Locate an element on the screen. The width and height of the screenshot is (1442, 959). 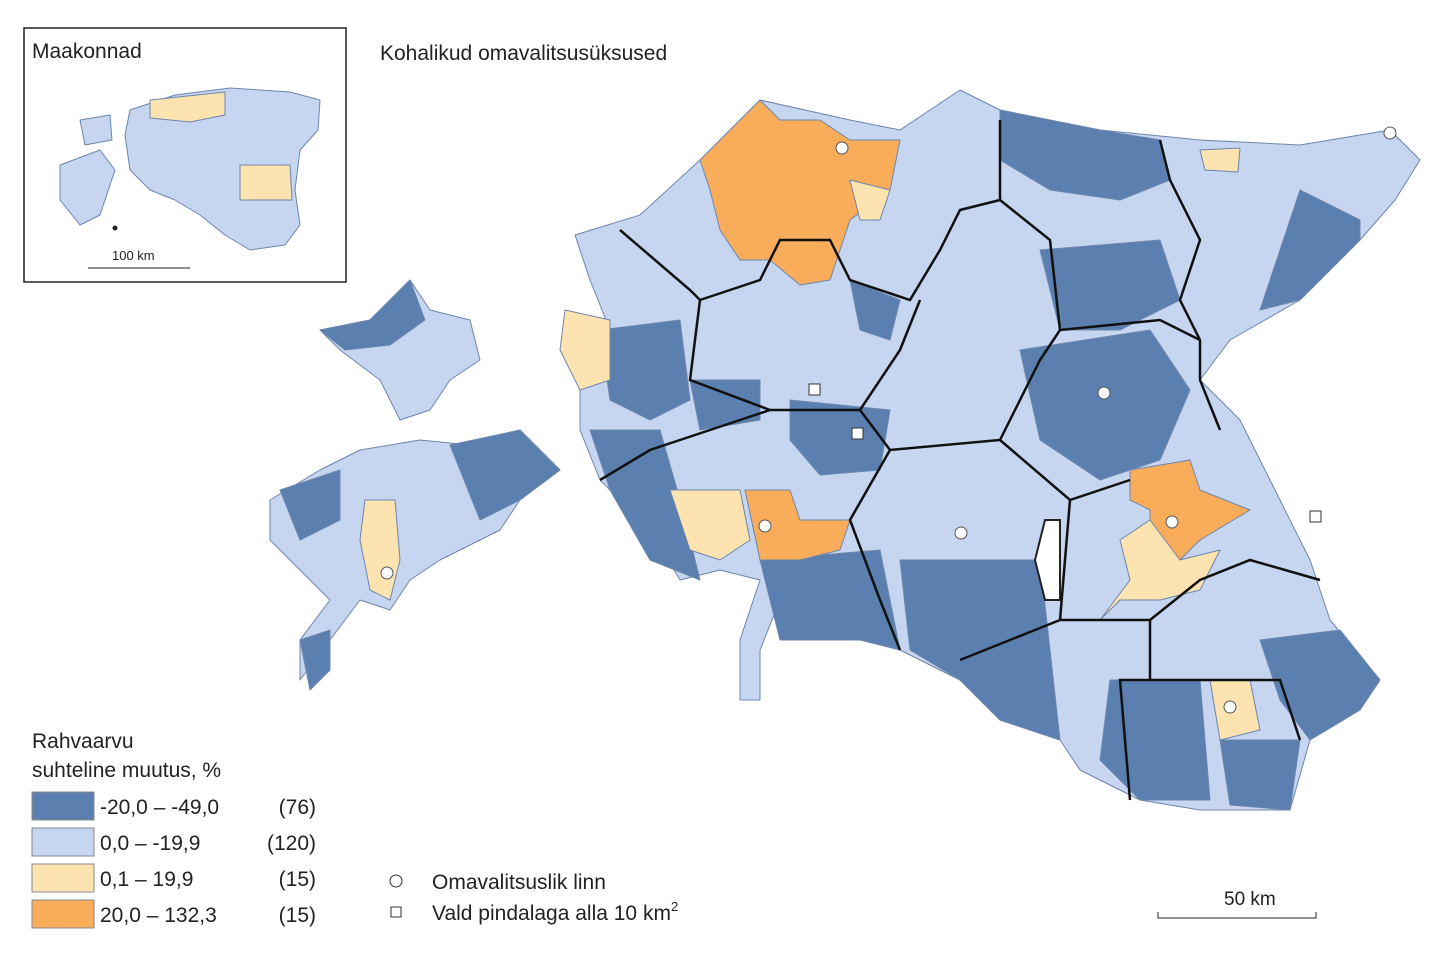
legend-symbol-label: Vald pindalaga alla 10 km2 is located at coordinates (555, 912).